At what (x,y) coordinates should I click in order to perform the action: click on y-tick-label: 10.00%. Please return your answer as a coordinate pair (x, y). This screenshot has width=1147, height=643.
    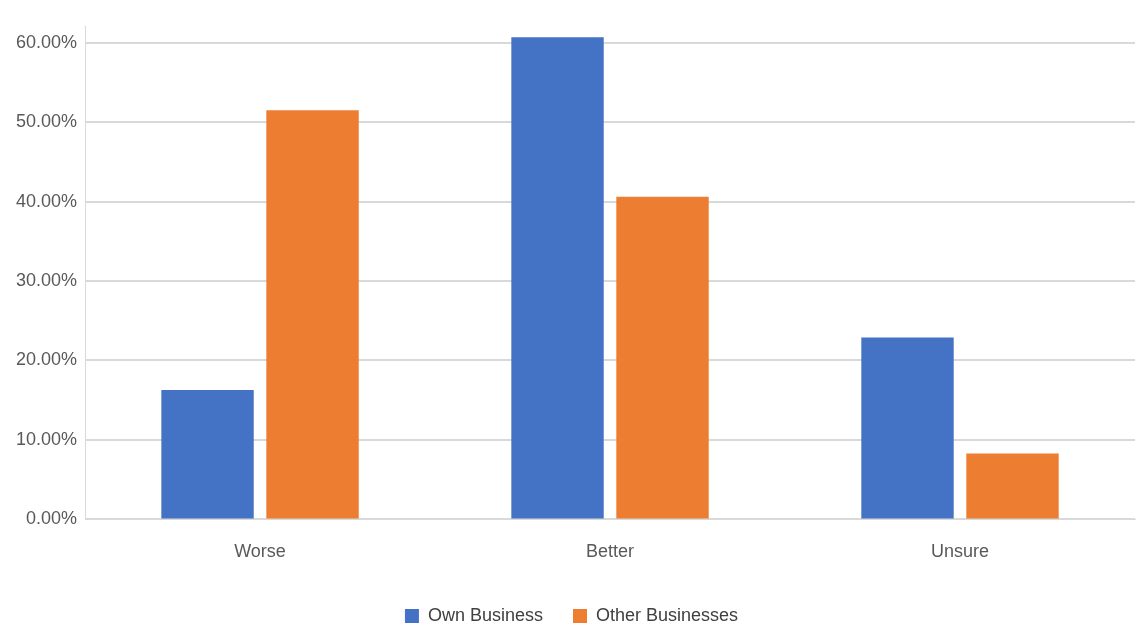
    Looking at the image, I should click on (46, 438).